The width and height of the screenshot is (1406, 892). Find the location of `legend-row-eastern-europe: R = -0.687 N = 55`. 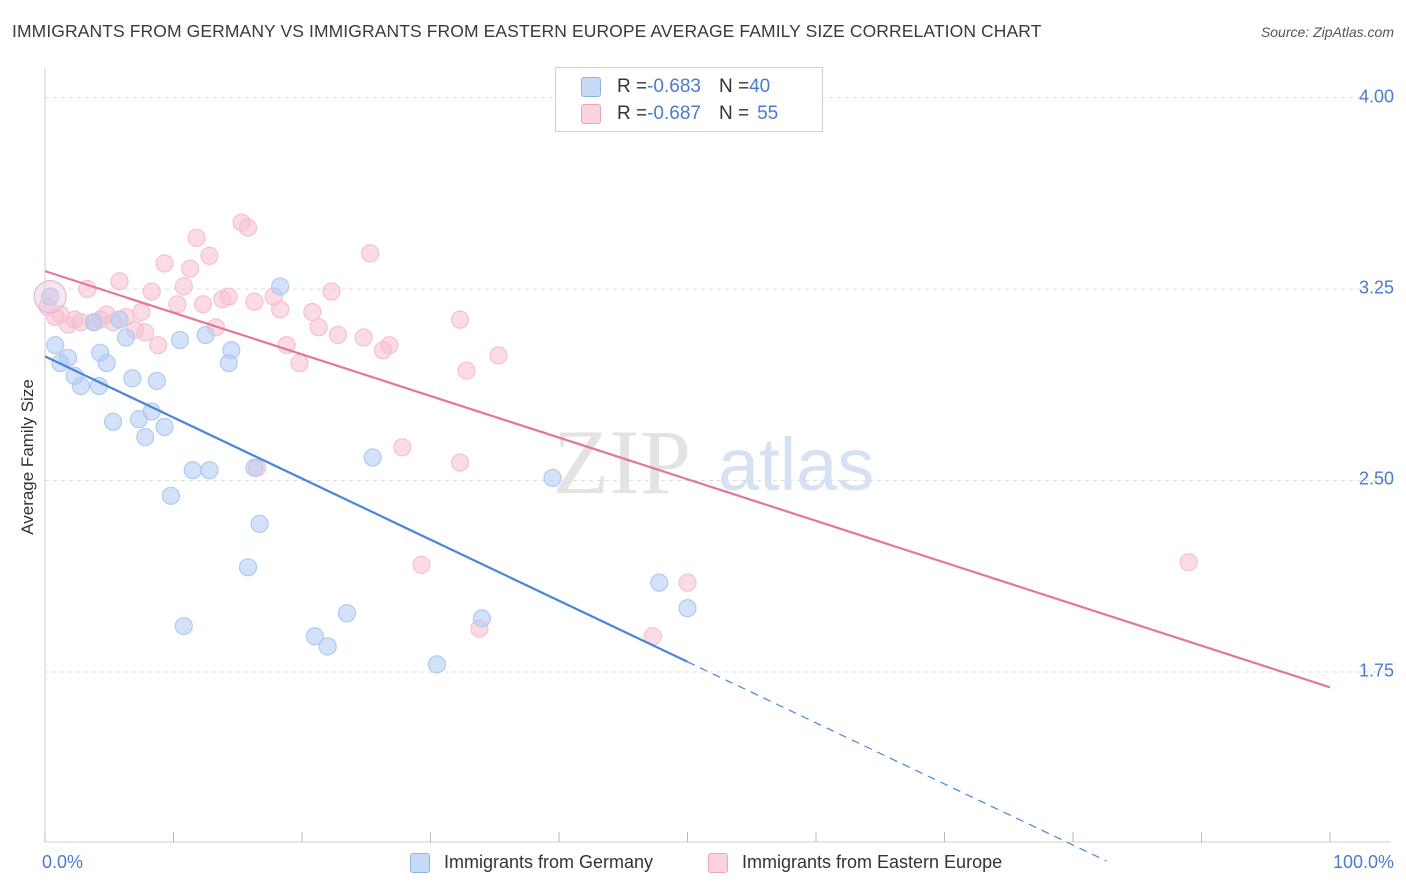

legend-row-eastern-europe: R = -0.687 N = 55 is located at coordinates (679, 114).